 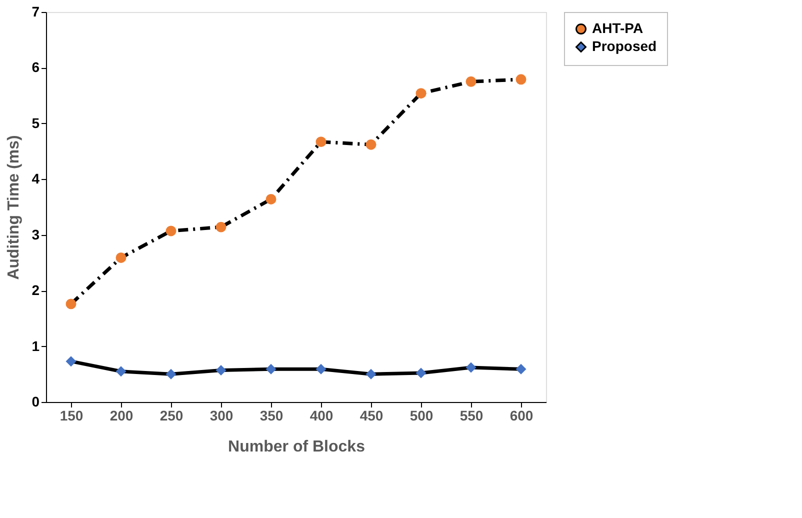 I want to click on x-tick-label: 350, so click(x=272, y=416).